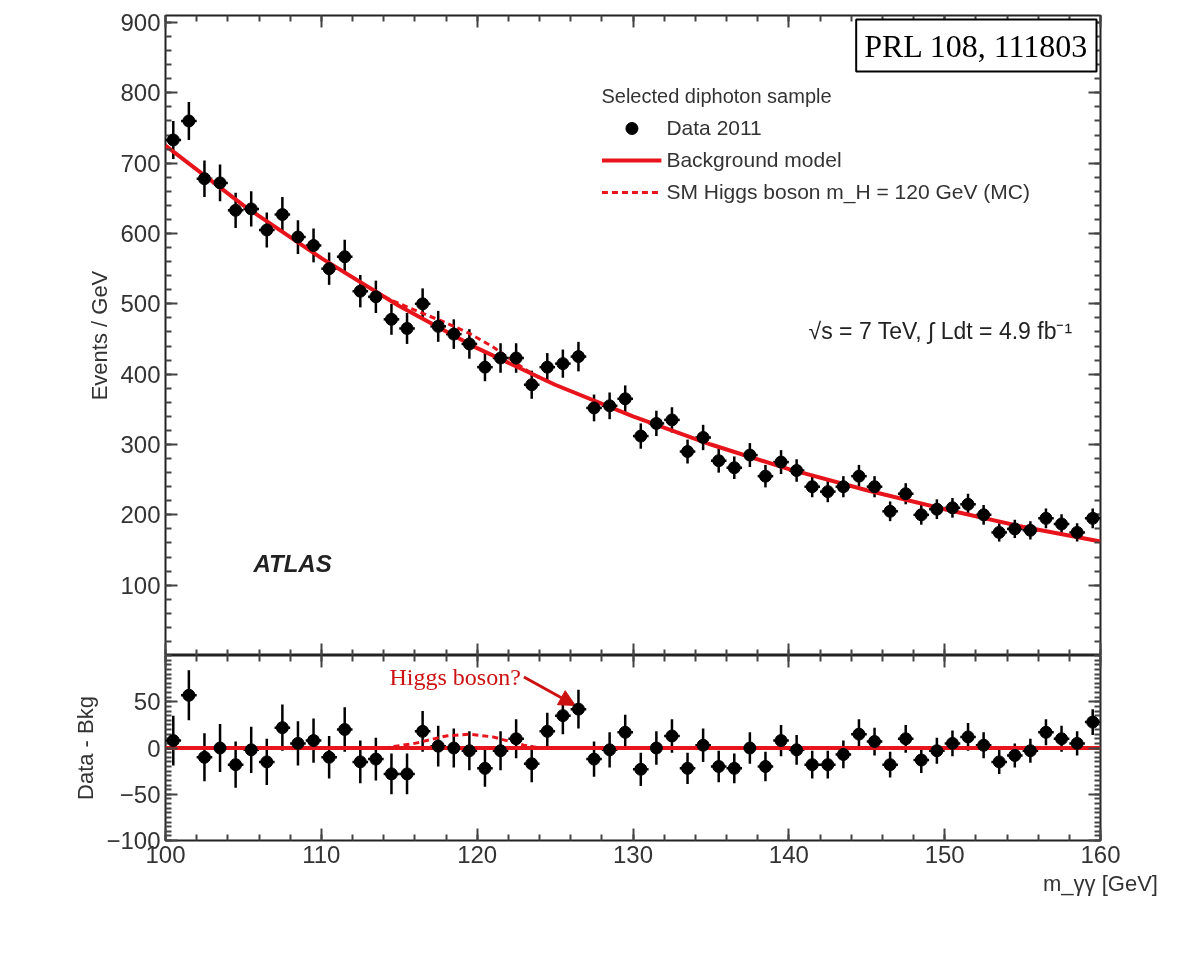 This screenshot has height=965, width=1200. What do you see at coordinates (714, 128) in the screenshot?
I see `legend-label: Data 2011` at bounding box center [714, 128].